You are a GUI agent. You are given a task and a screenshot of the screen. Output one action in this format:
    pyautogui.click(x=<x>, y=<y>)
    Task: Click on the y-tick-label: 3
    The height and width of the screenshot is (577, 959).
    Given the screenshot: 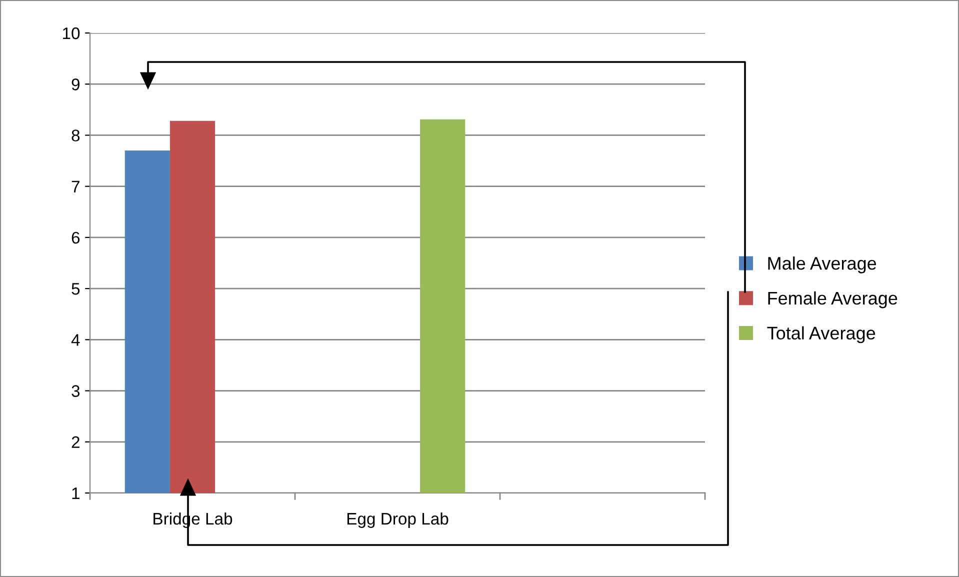 What is the action you would take?
    pyautogui.click(x=76, y=391)
    